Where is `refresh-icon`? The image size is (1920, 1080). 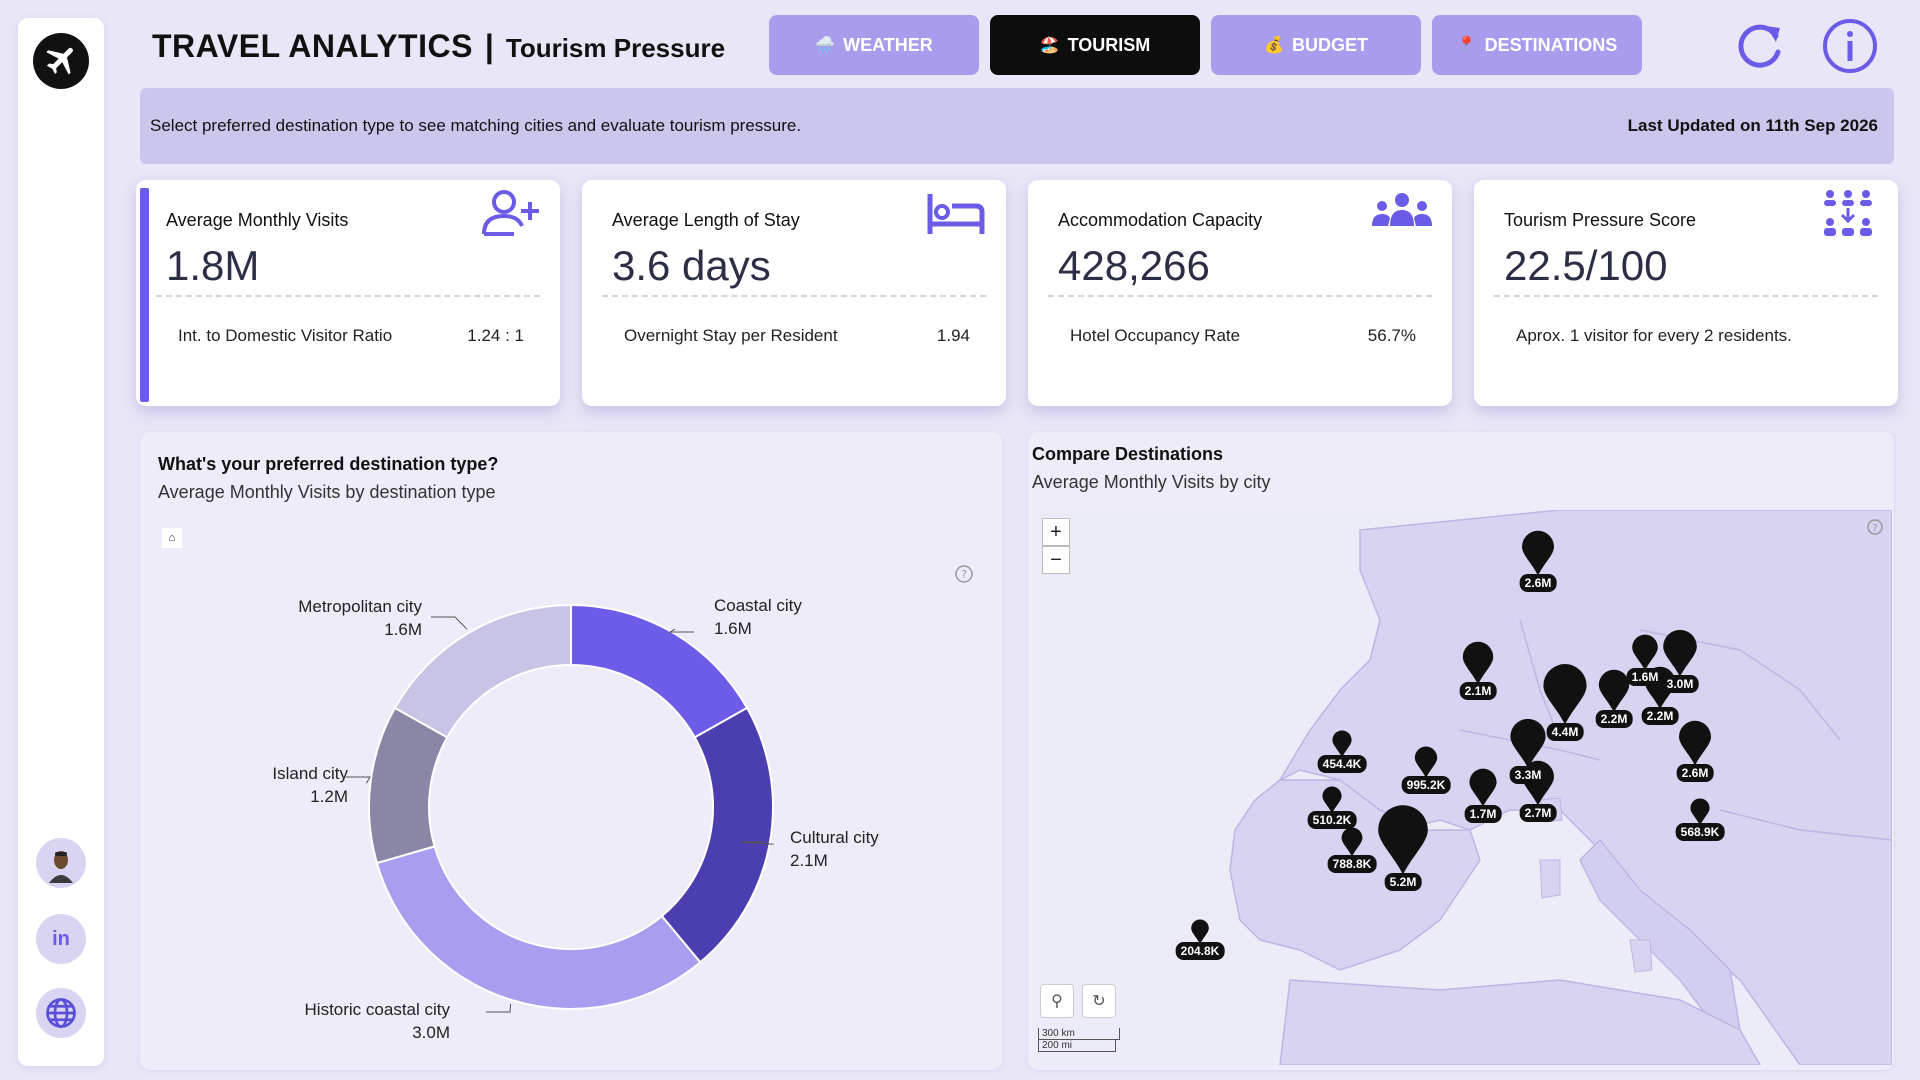 refresh-icon is located at coordinates (1760, 46).